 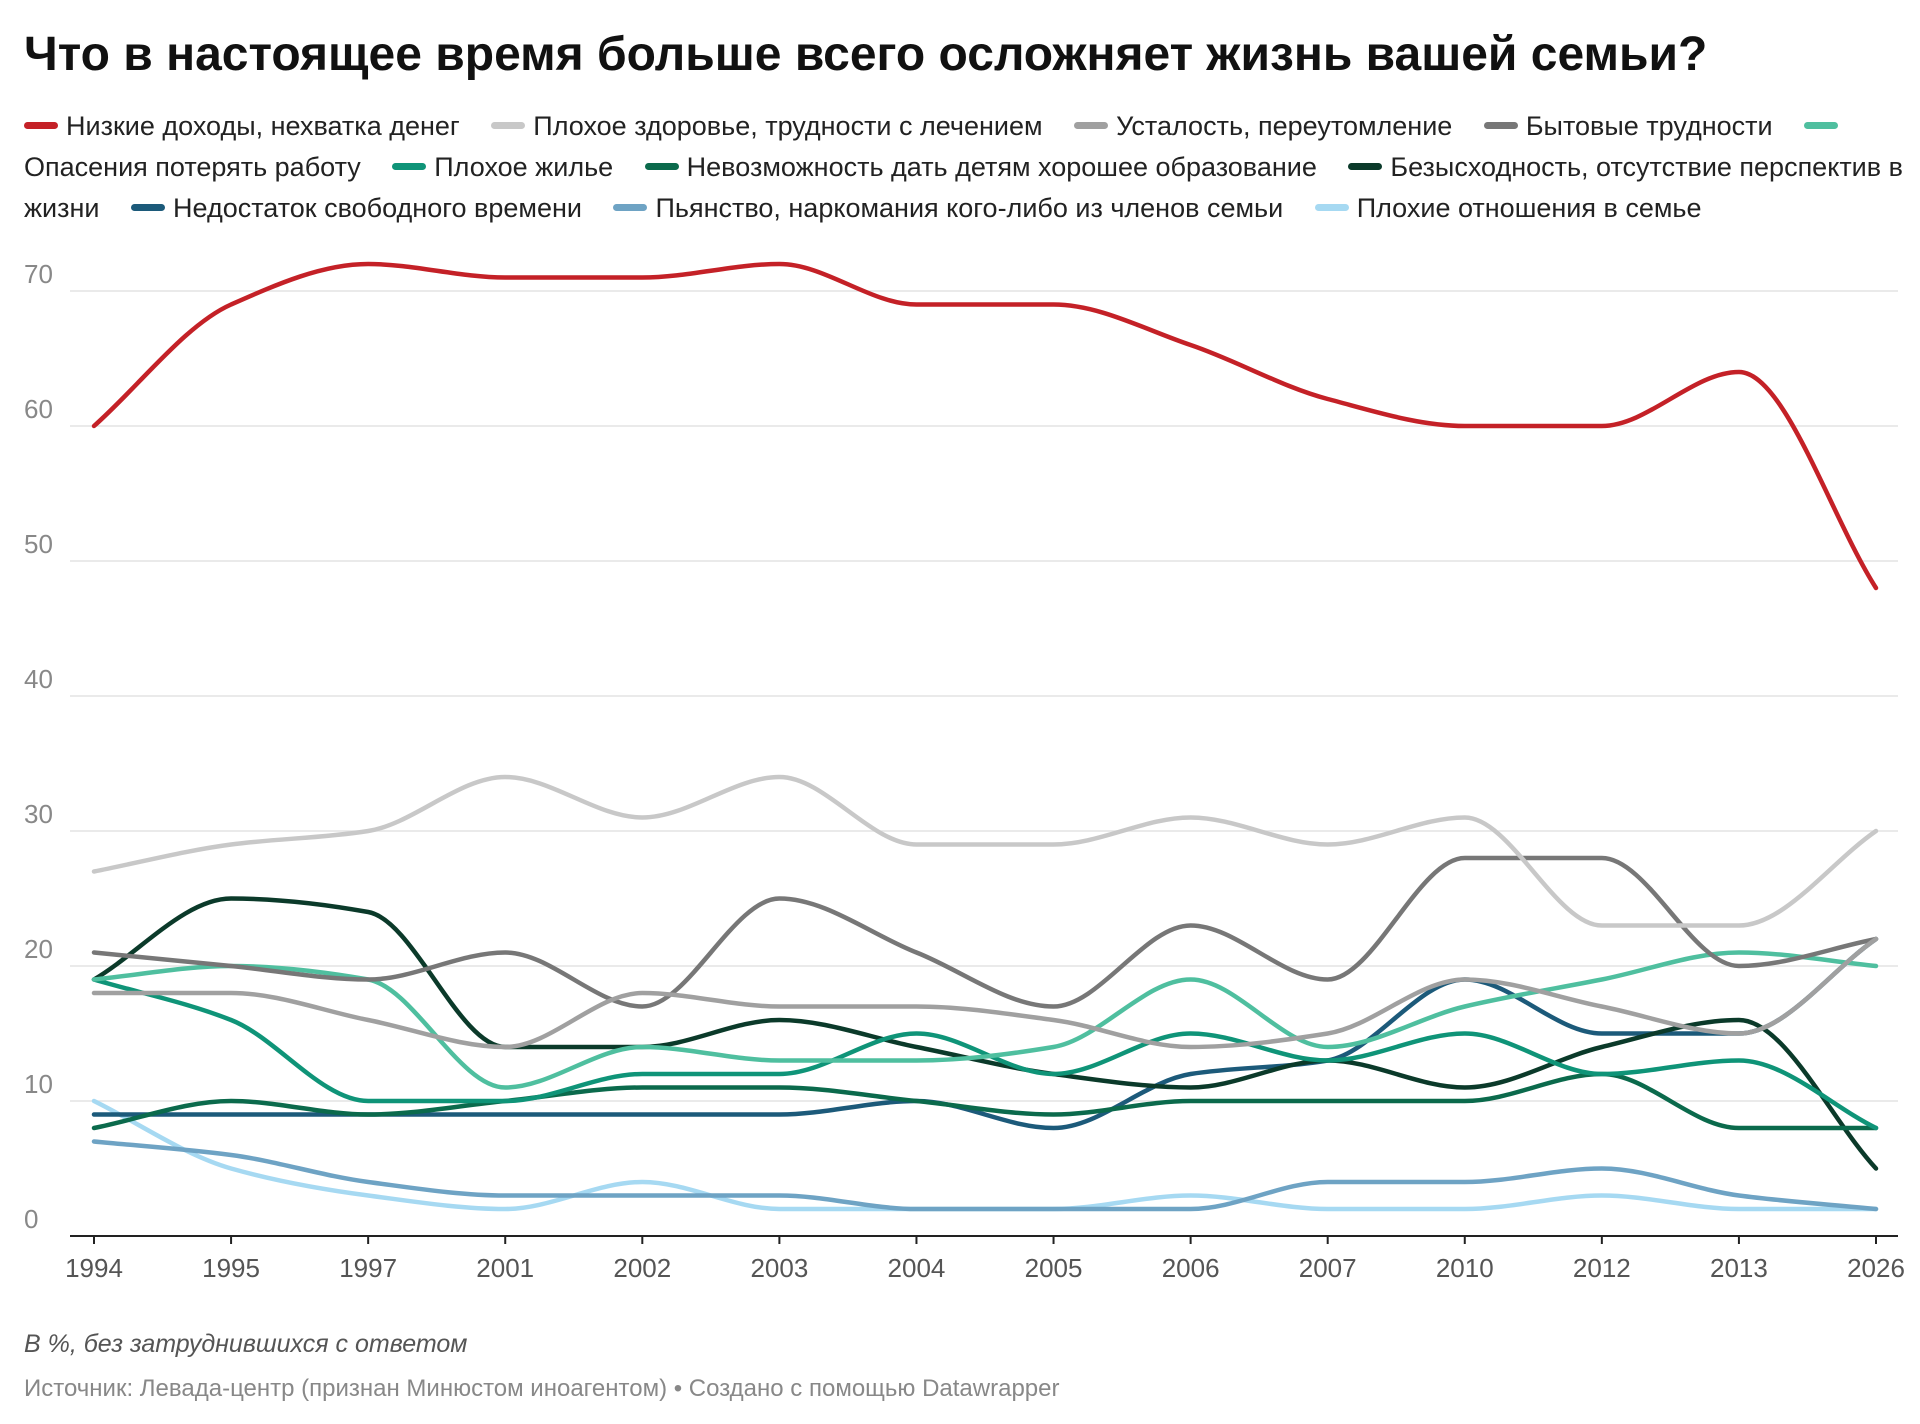 What do you see at coordinates (192, 167) in the screenshot?
I see `legend-label: Опасения потерять работу` at bounding box center [192, 167].